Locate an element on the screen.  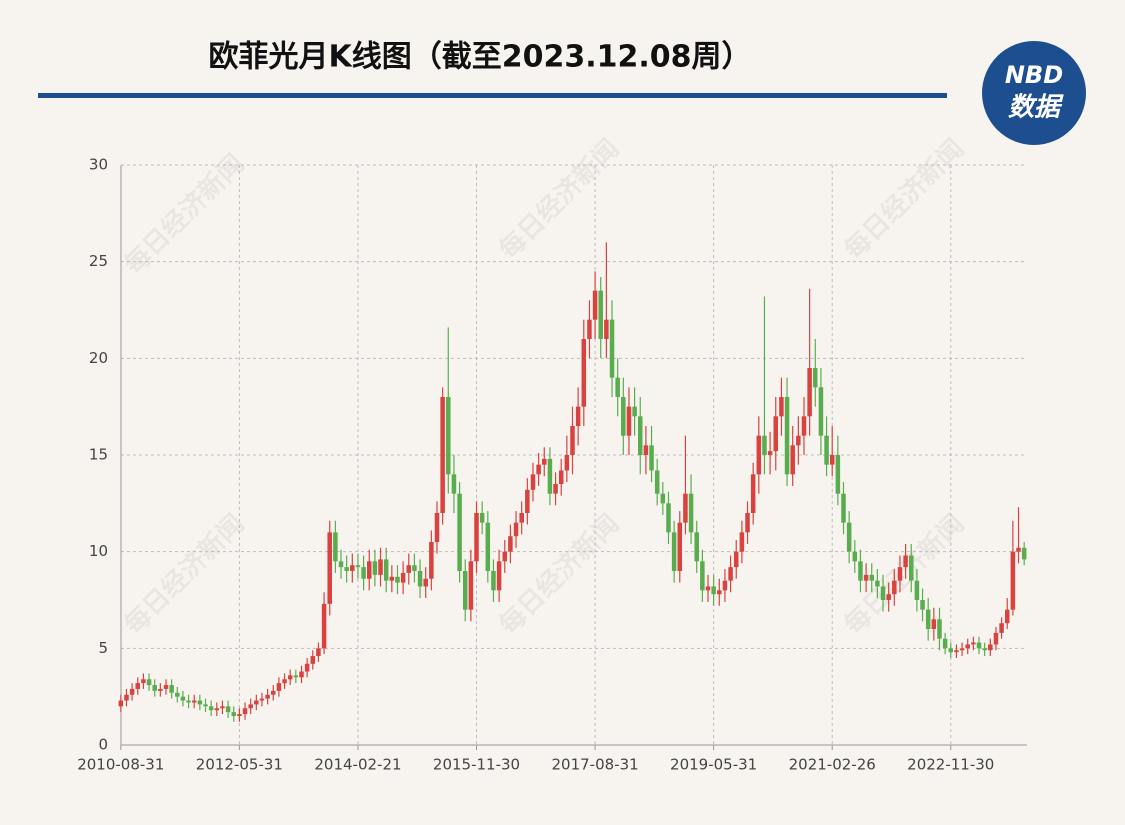
title-rule is located at coordinates (492, 95).